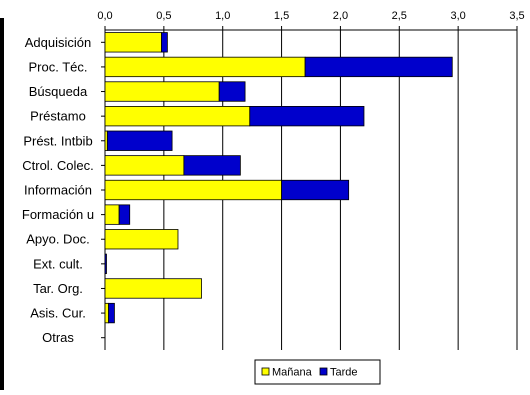  What do you see at coordinates (57, 66) in the screenshot?
I see `y-tick-label: Proc. Téc.` at bounding box center [57, 66].